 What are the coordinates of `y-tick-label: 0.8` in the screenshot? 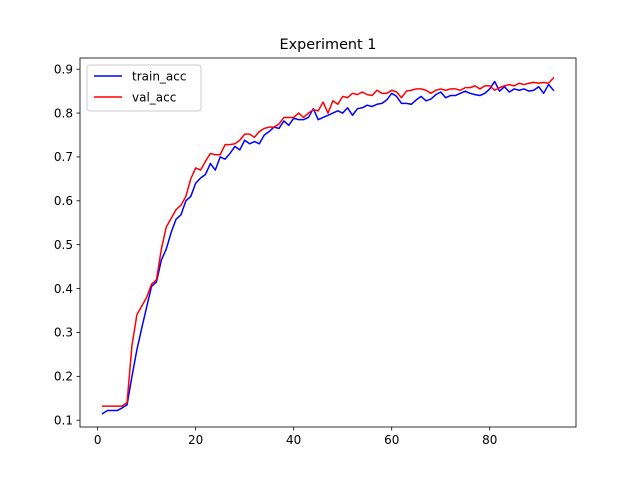 It's located at (63, 113).